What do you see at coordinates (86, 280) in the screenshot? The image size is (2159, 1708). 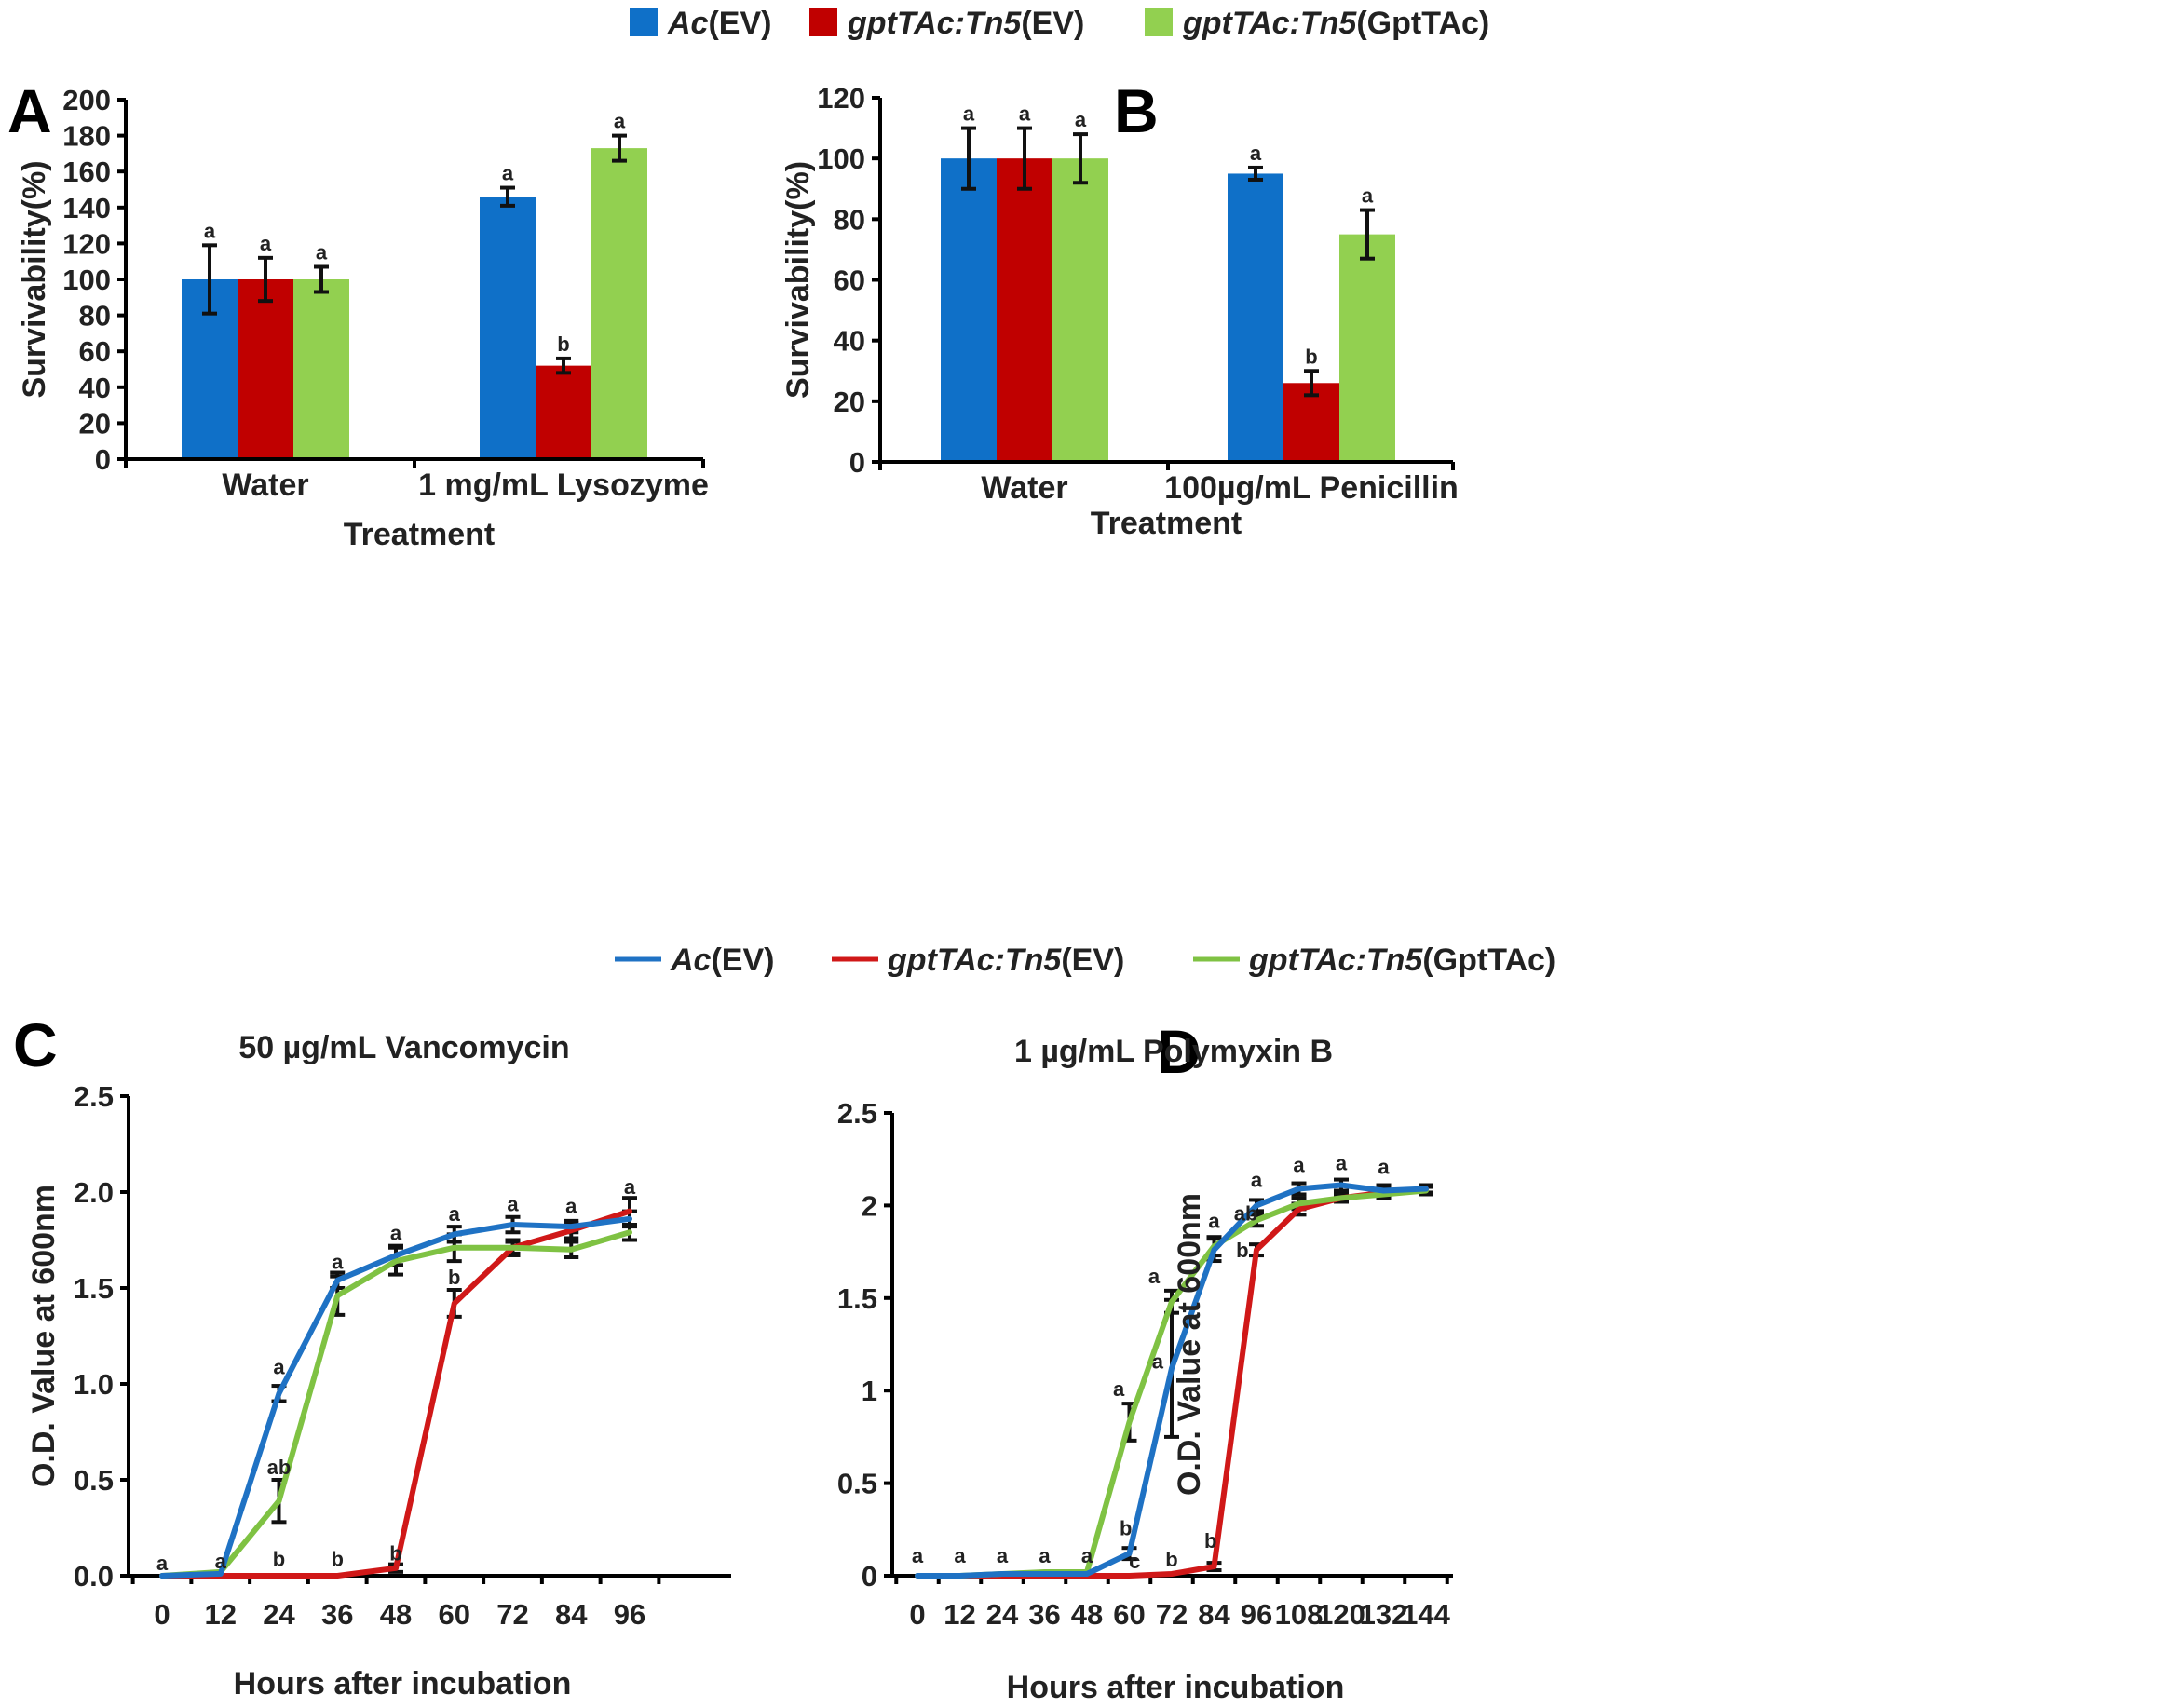 I see `panel-a-y-tick-label-5: 100` at bounding box center [86, 280].